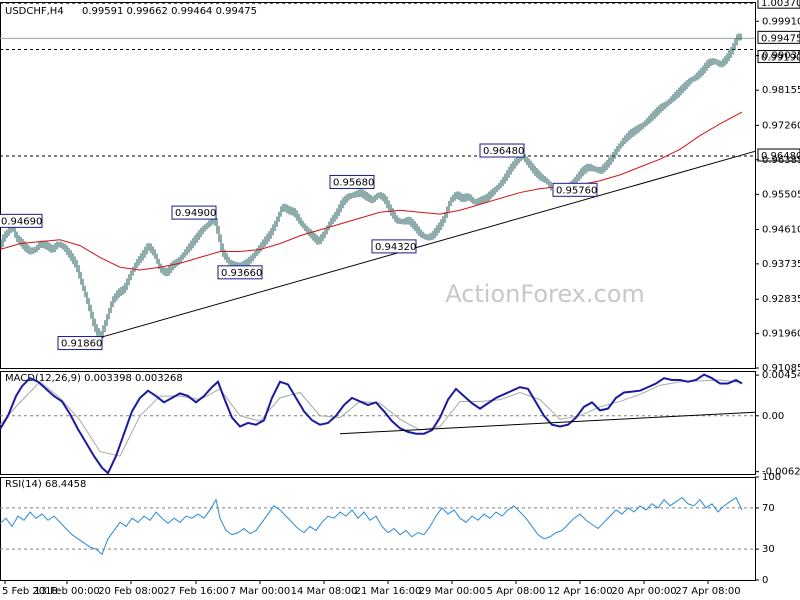 This screenshot has width=800, height=600. What do you see at coordinates (707, 591) in the screenshot?
I see `time-tick-label: 27 Apr 08:00` at bounding box center [707, 591].